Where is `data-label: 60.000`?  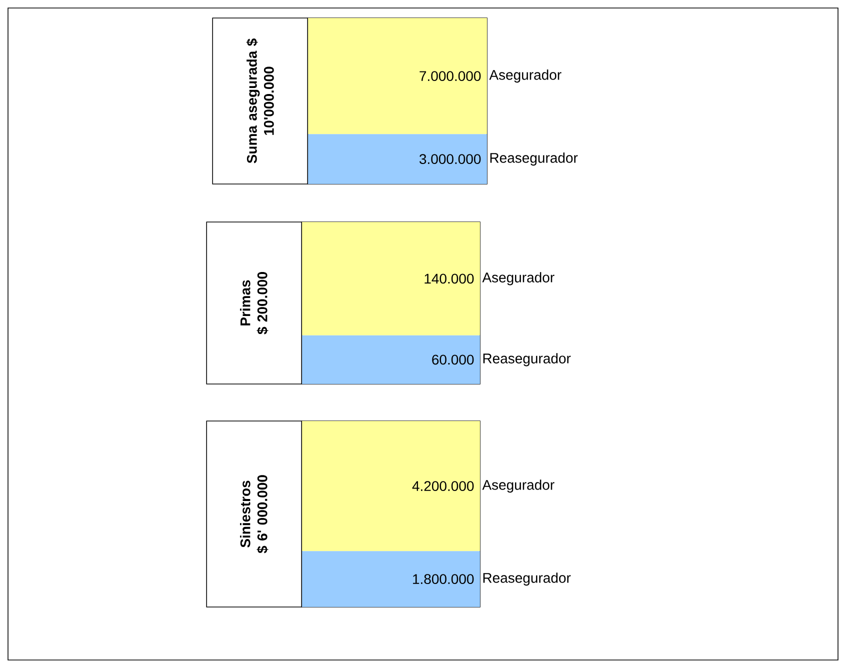 data-label: 60.000 is located at coordinates (453, 359).